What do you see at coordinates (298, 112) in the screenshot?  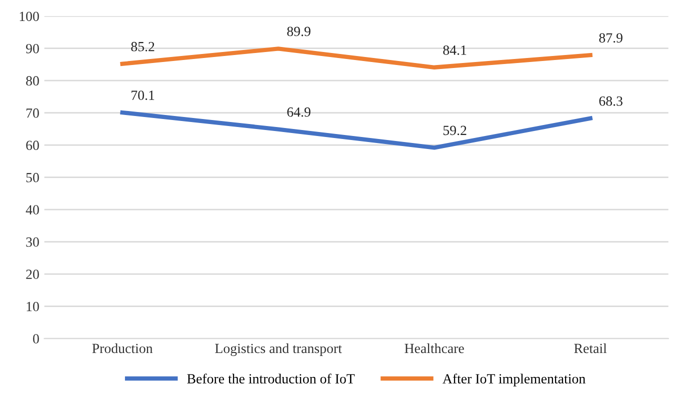 I see `data-label: 64.9` at bounding box center [298, 112].